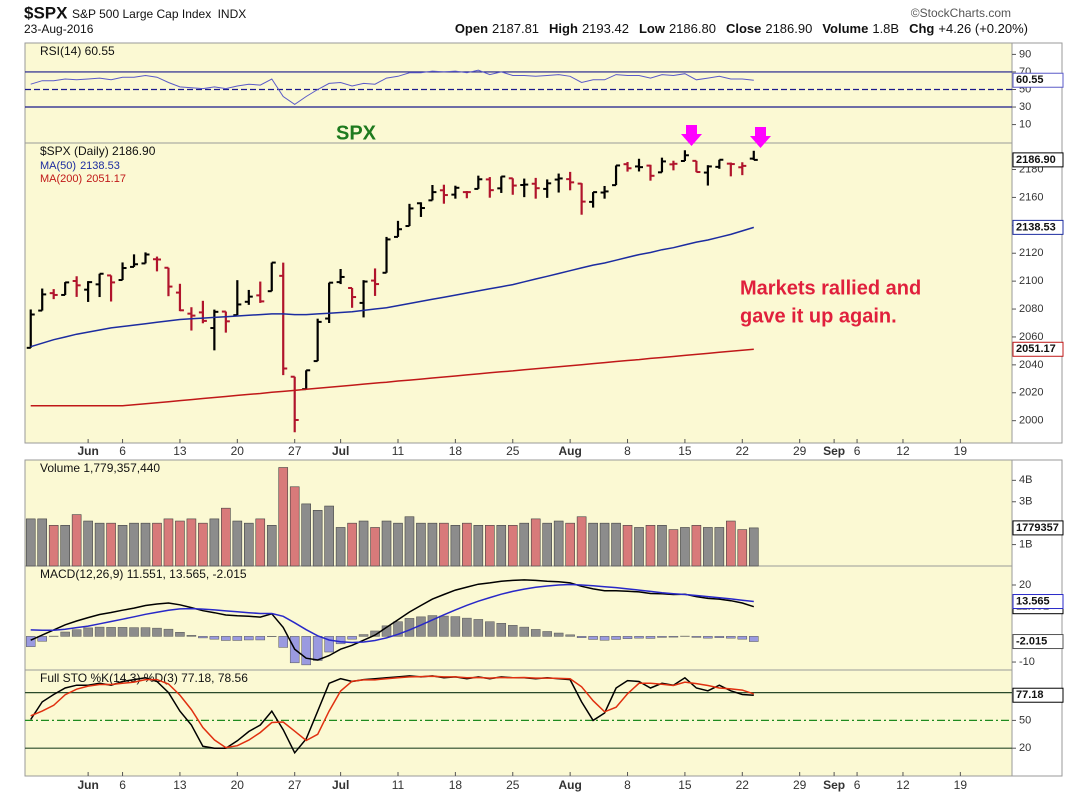  Describe the element at coordinates (87, 785) in the screenshot. I see `x-tick-label: Jun` at that location.